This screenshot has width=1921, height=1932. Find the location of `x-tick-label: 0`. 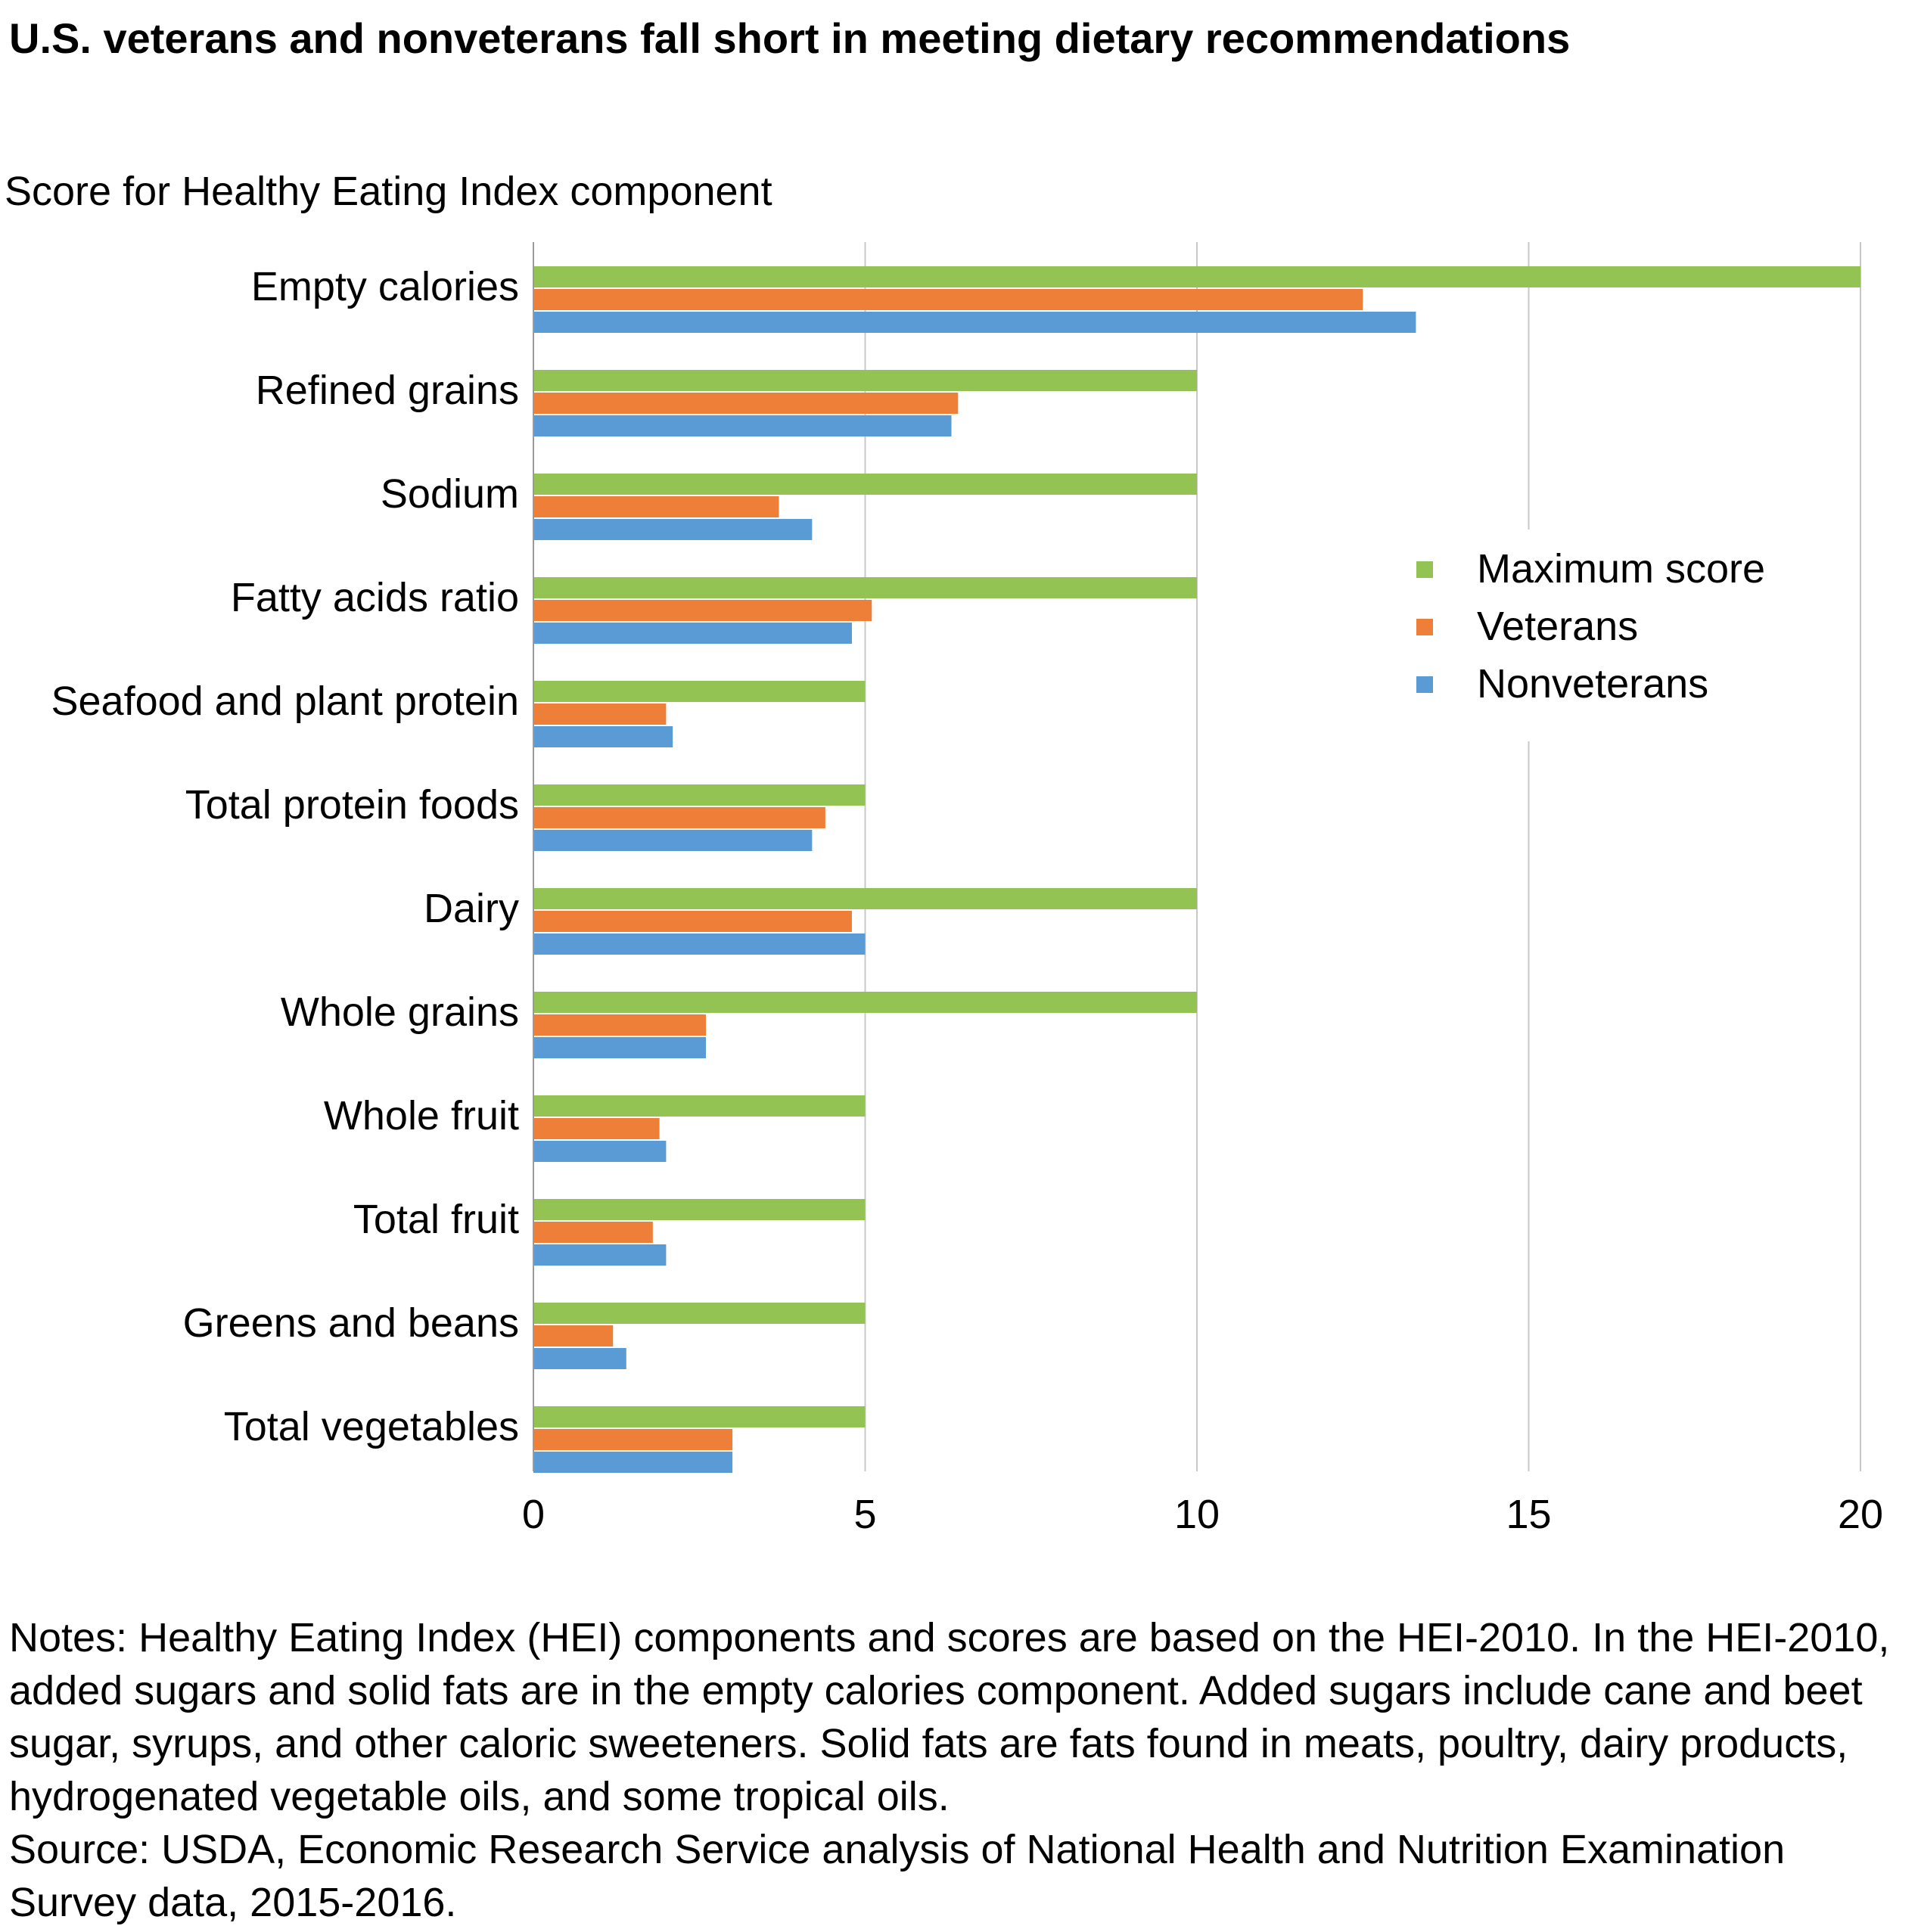

x-tick-label: 0 is located at coordinates (533, 1514).